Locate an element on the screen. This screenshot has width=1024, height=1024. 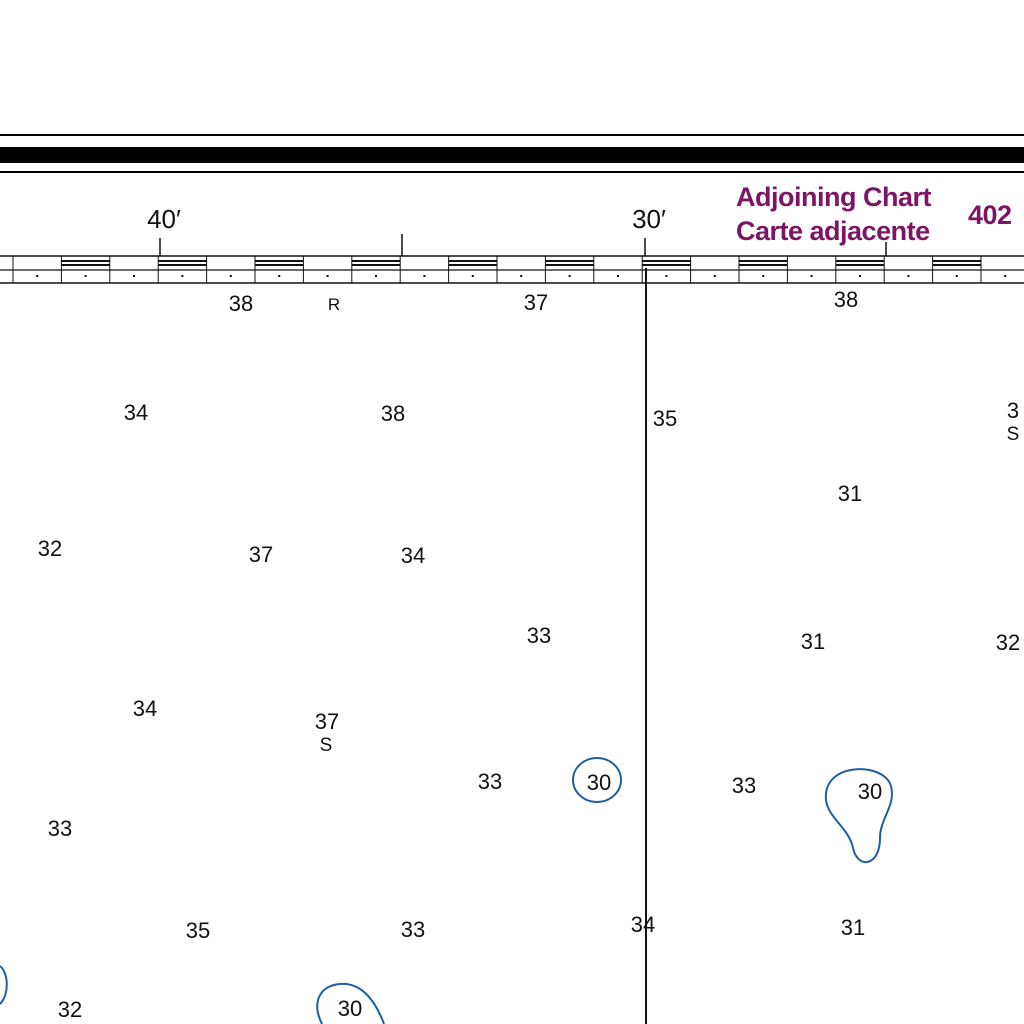
meridian-30-line is located at coordinates (646, 646).